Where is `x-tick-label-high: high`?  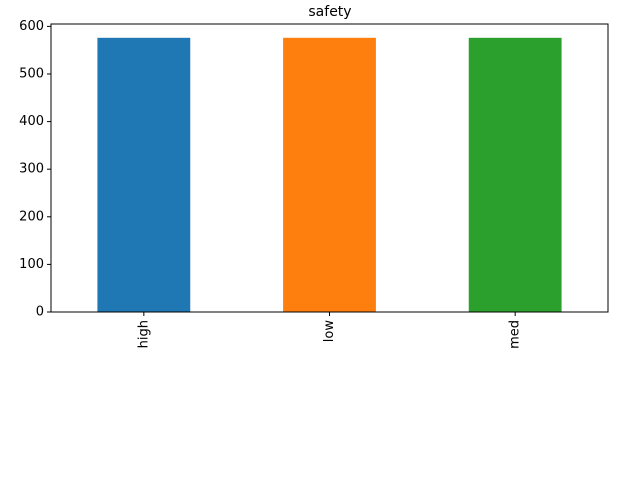 x-tick-label-high: high is located at coordinates (143, 334).